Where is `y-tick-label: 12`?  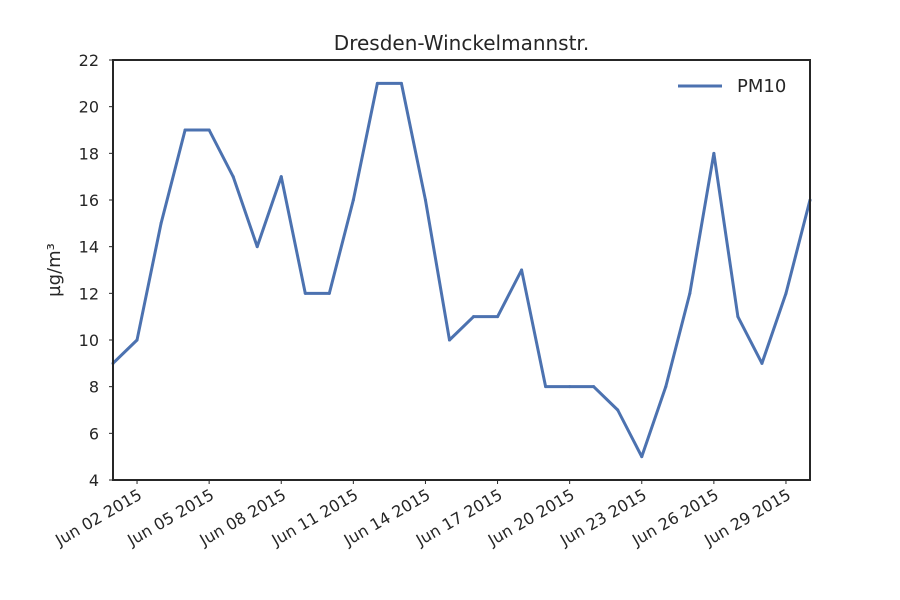 y-tick-label: 12 is located at coordinates (89, 293).